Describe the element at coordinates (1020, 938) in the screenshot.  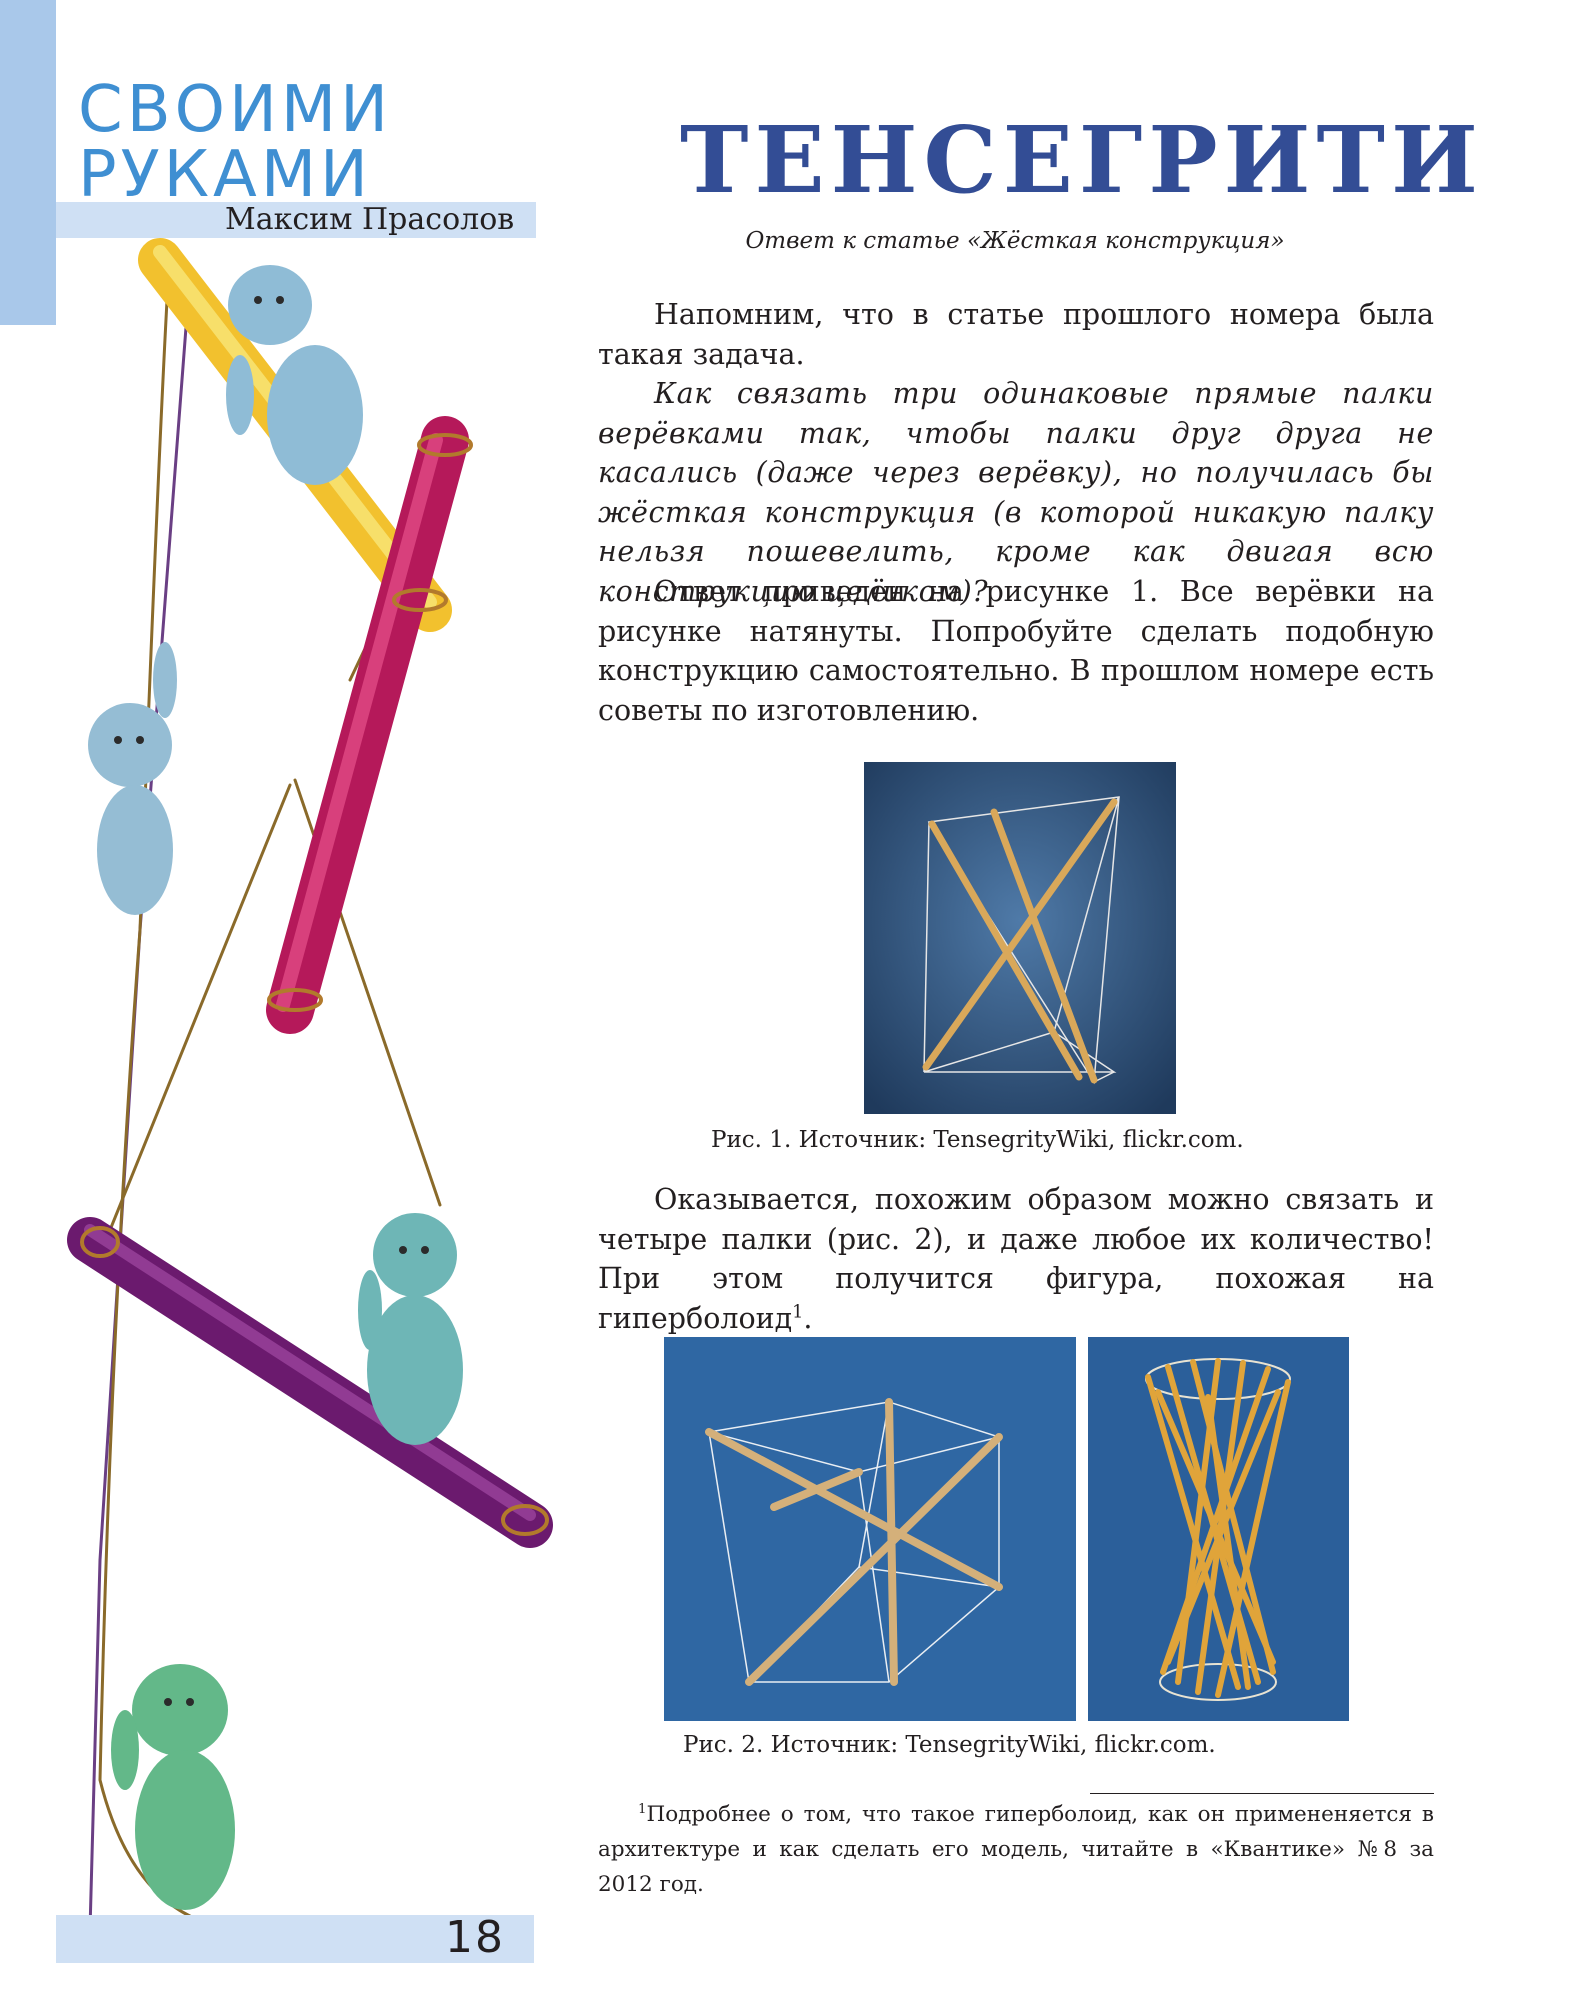
I see `figure1-photo` at that location.